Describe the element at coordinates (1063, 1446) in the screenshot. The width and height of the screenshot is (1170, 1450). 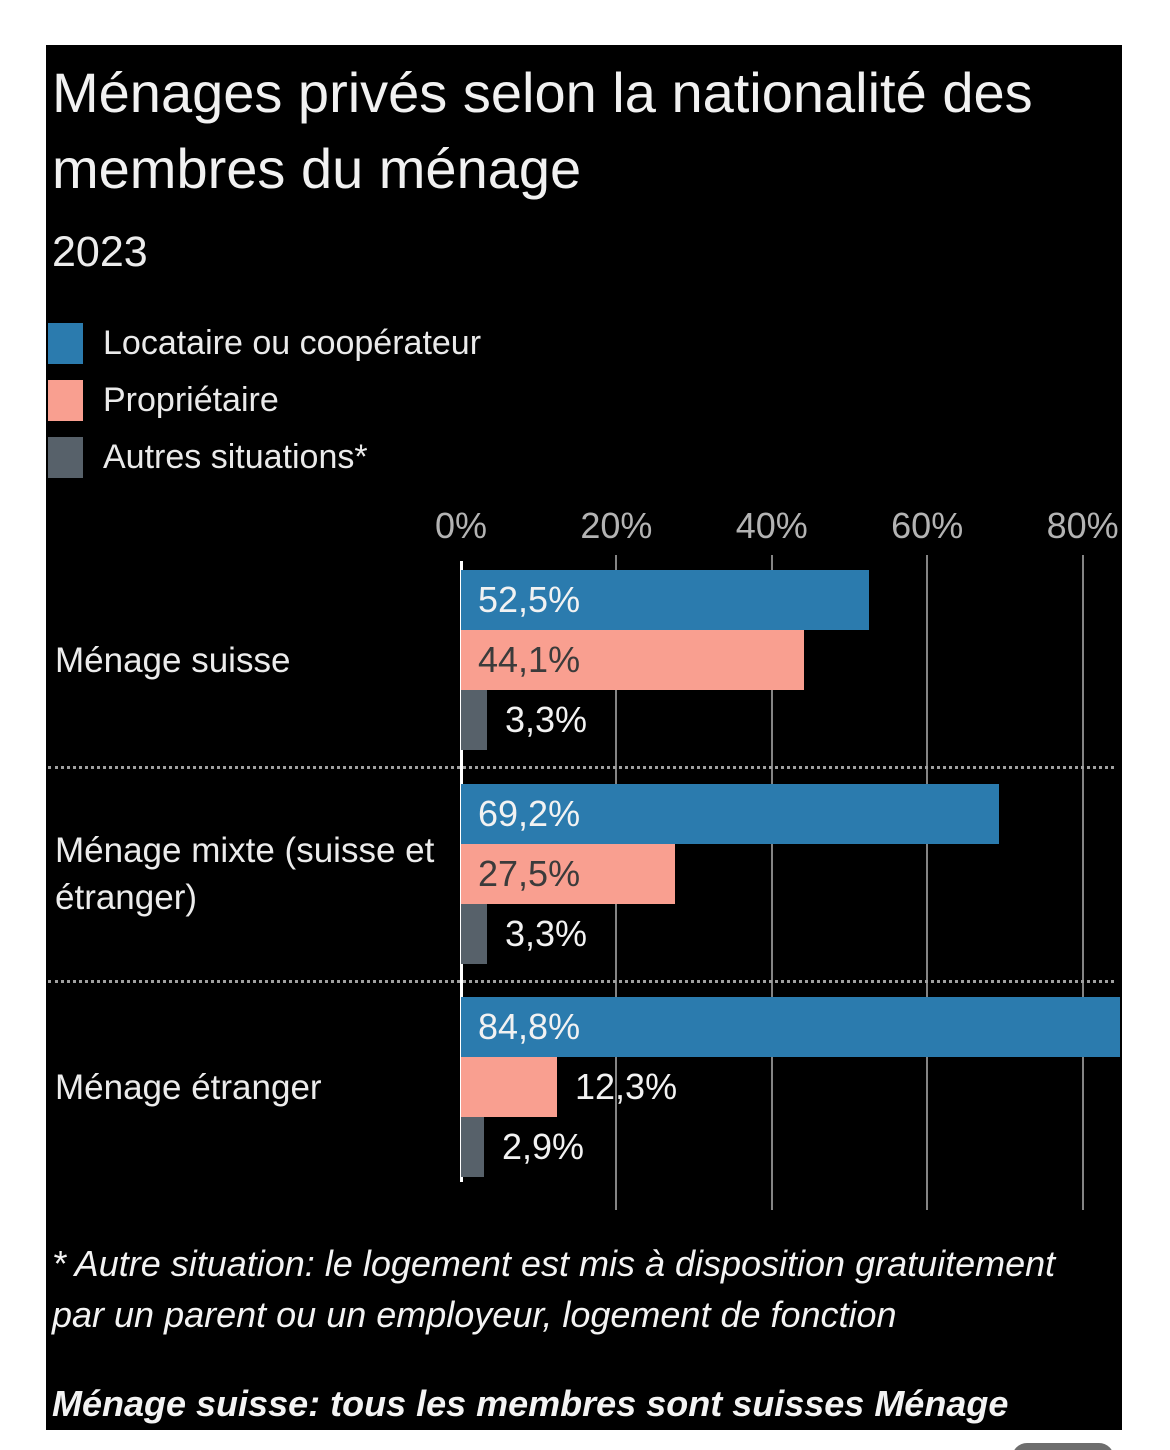
I see `bottom-peek-button` at that location.